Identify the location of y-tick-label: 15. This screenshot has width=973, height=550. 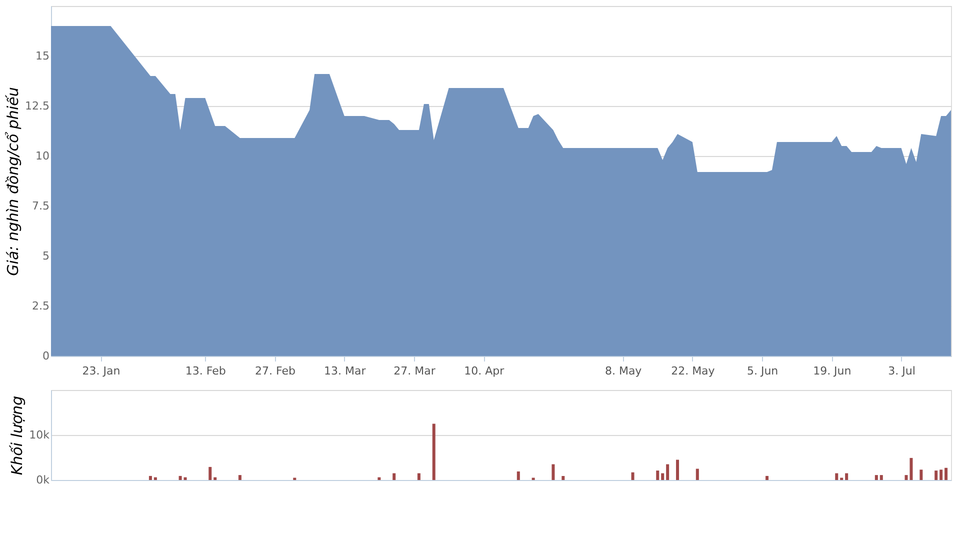
(43, 56).